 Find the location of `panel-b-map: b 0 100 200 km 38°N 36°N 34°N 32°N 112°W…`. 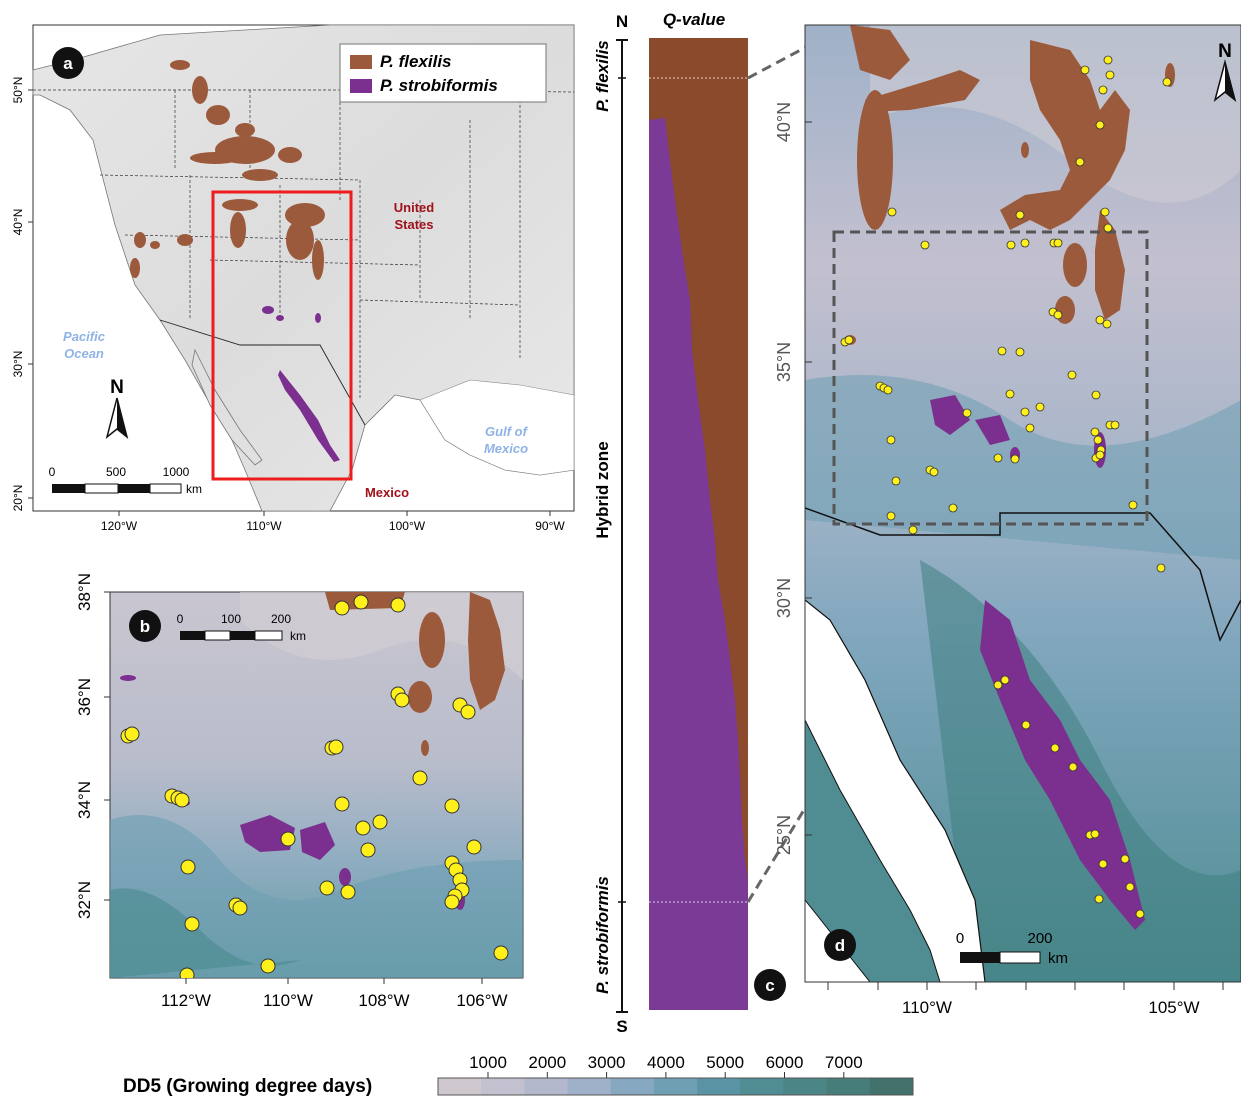

panel-b-map: b 0 100 200 km 38°N 36°N 34°N 32°N 112°W… is located at coordinates (299, 791).